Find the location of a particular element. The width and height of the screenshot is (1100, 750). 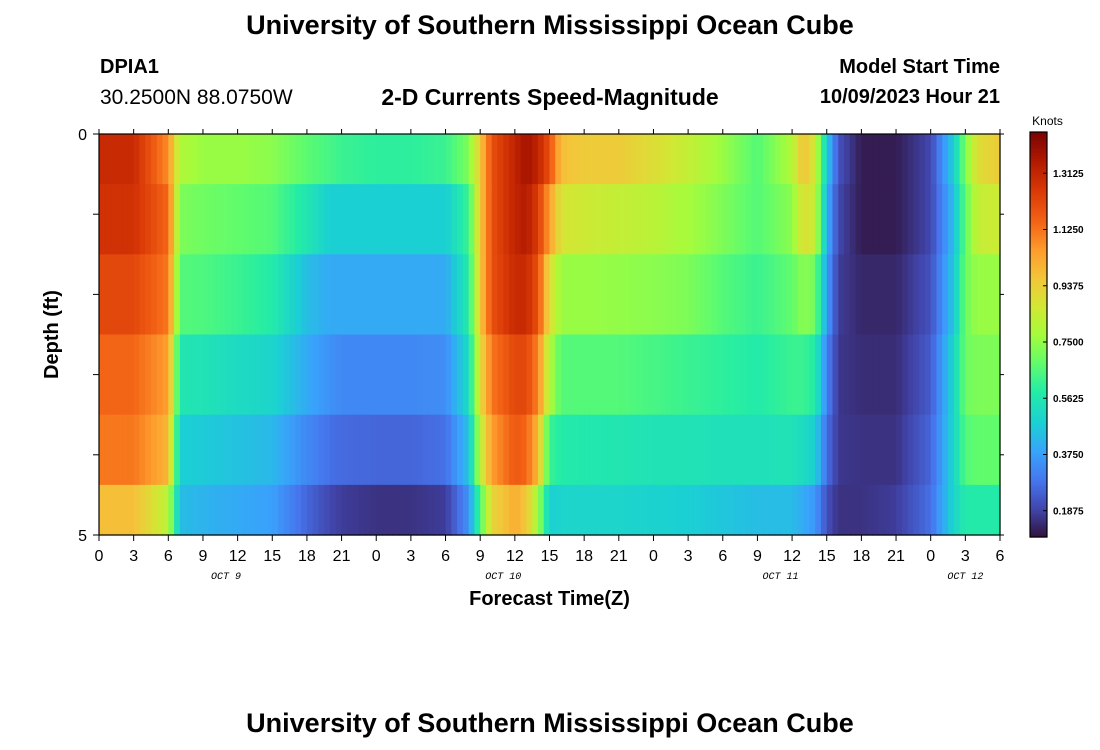

colorbar-tick-label: 1.1250 is located at coordinates (1068, 230).